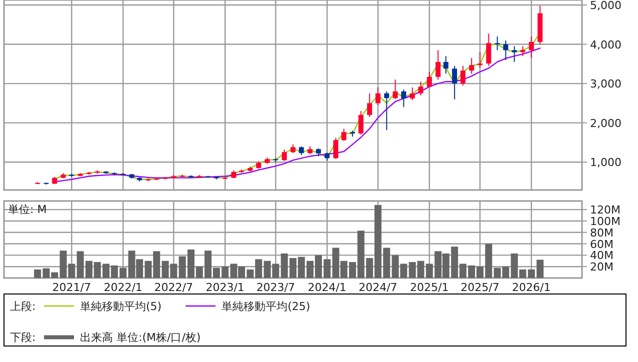 The image size is (638, 362). What do you see at coordinates (606, 45) in the screenshot?
I see `y-tick-label: 4,000` at bounding box center [606, 45].